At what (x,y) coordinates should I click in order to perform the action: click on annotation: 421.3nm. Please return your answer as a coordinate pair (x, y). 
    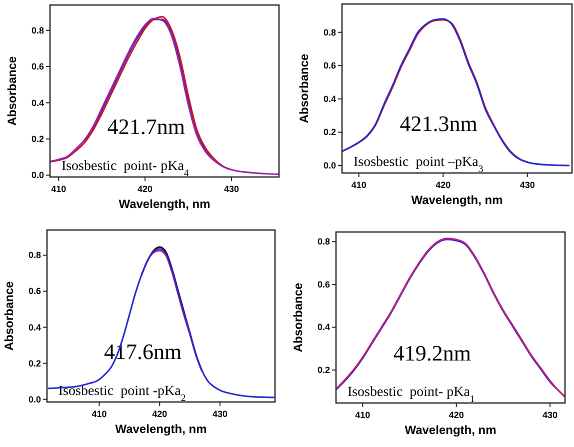
    Looking at the image, I should click on (439, 123).